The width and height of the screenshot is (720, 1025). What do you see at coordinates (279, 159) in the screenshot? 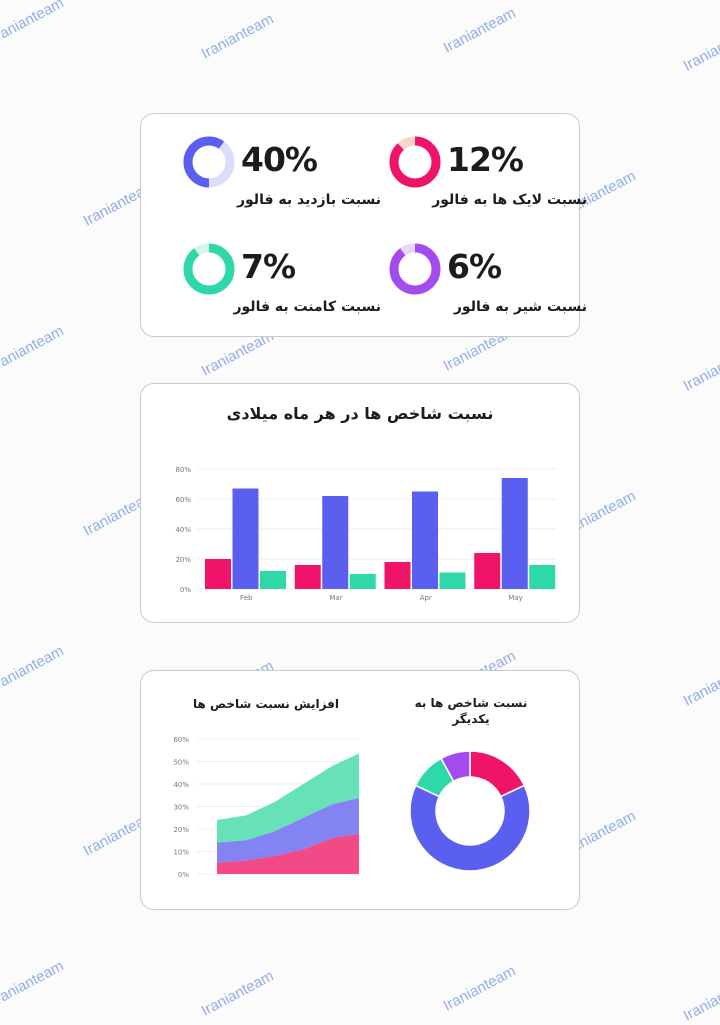
I see `stat-value: 40%` at bounding box center [279, 159].